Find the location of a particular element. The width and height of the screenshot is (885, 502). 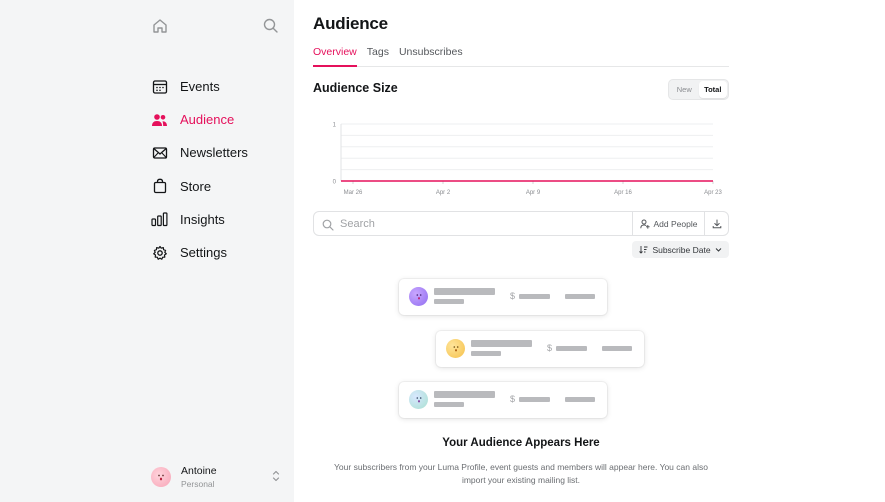

chevron-up-down-icon is located at coordinates (276, 476).